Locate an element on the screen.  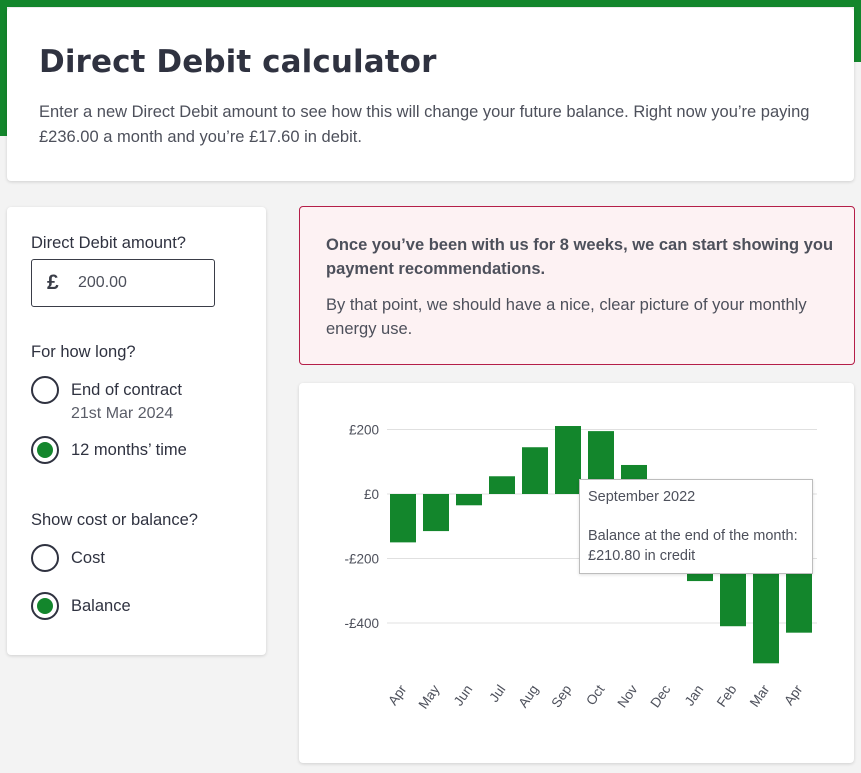
y-tick-label: £200 is located at coordinates (364, 430).